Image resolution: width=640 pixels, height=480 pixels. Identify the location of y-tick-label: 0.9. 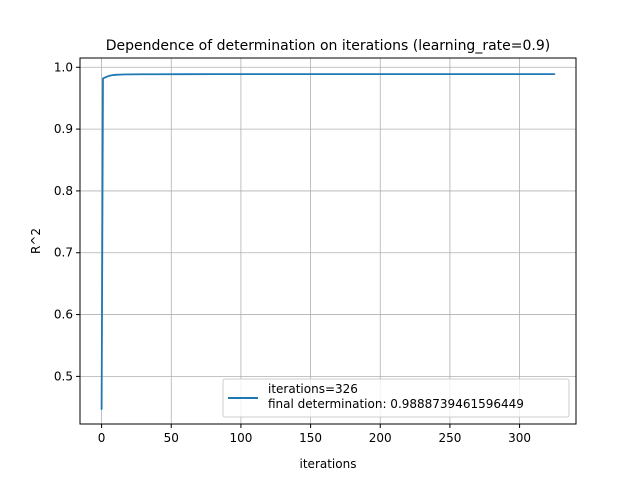
(63, 129).